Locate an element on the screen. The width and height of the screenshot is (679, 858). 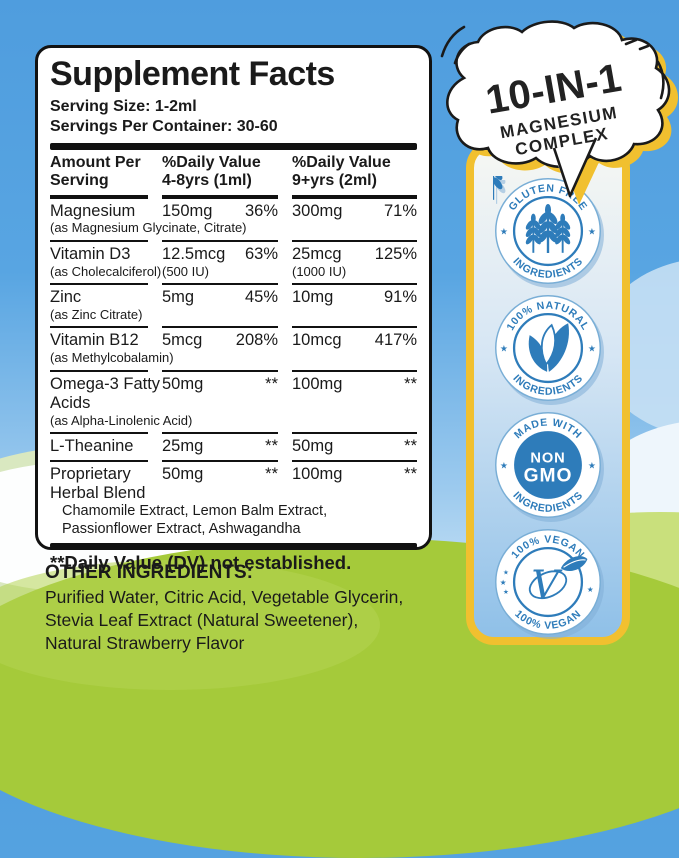
amount-2ml: 10mcg is located at coordinates (317, 340).